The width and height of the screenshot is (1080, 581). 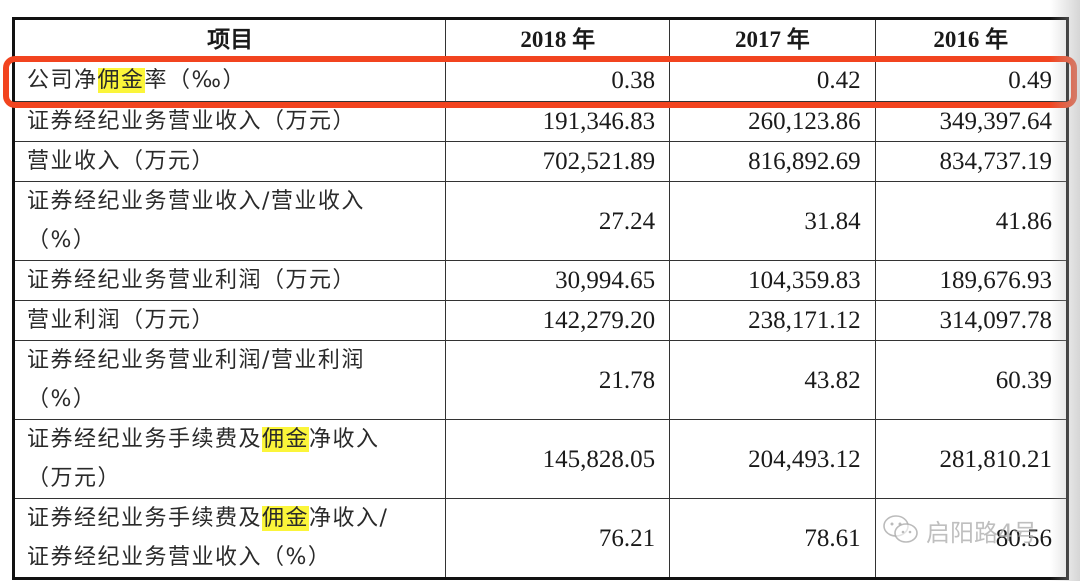 What do you see at coordinates (229, 121) in the screenshot?
I see `row-label: 证券经纪业务营业收入（万元）` at bounding box center [229, 121].